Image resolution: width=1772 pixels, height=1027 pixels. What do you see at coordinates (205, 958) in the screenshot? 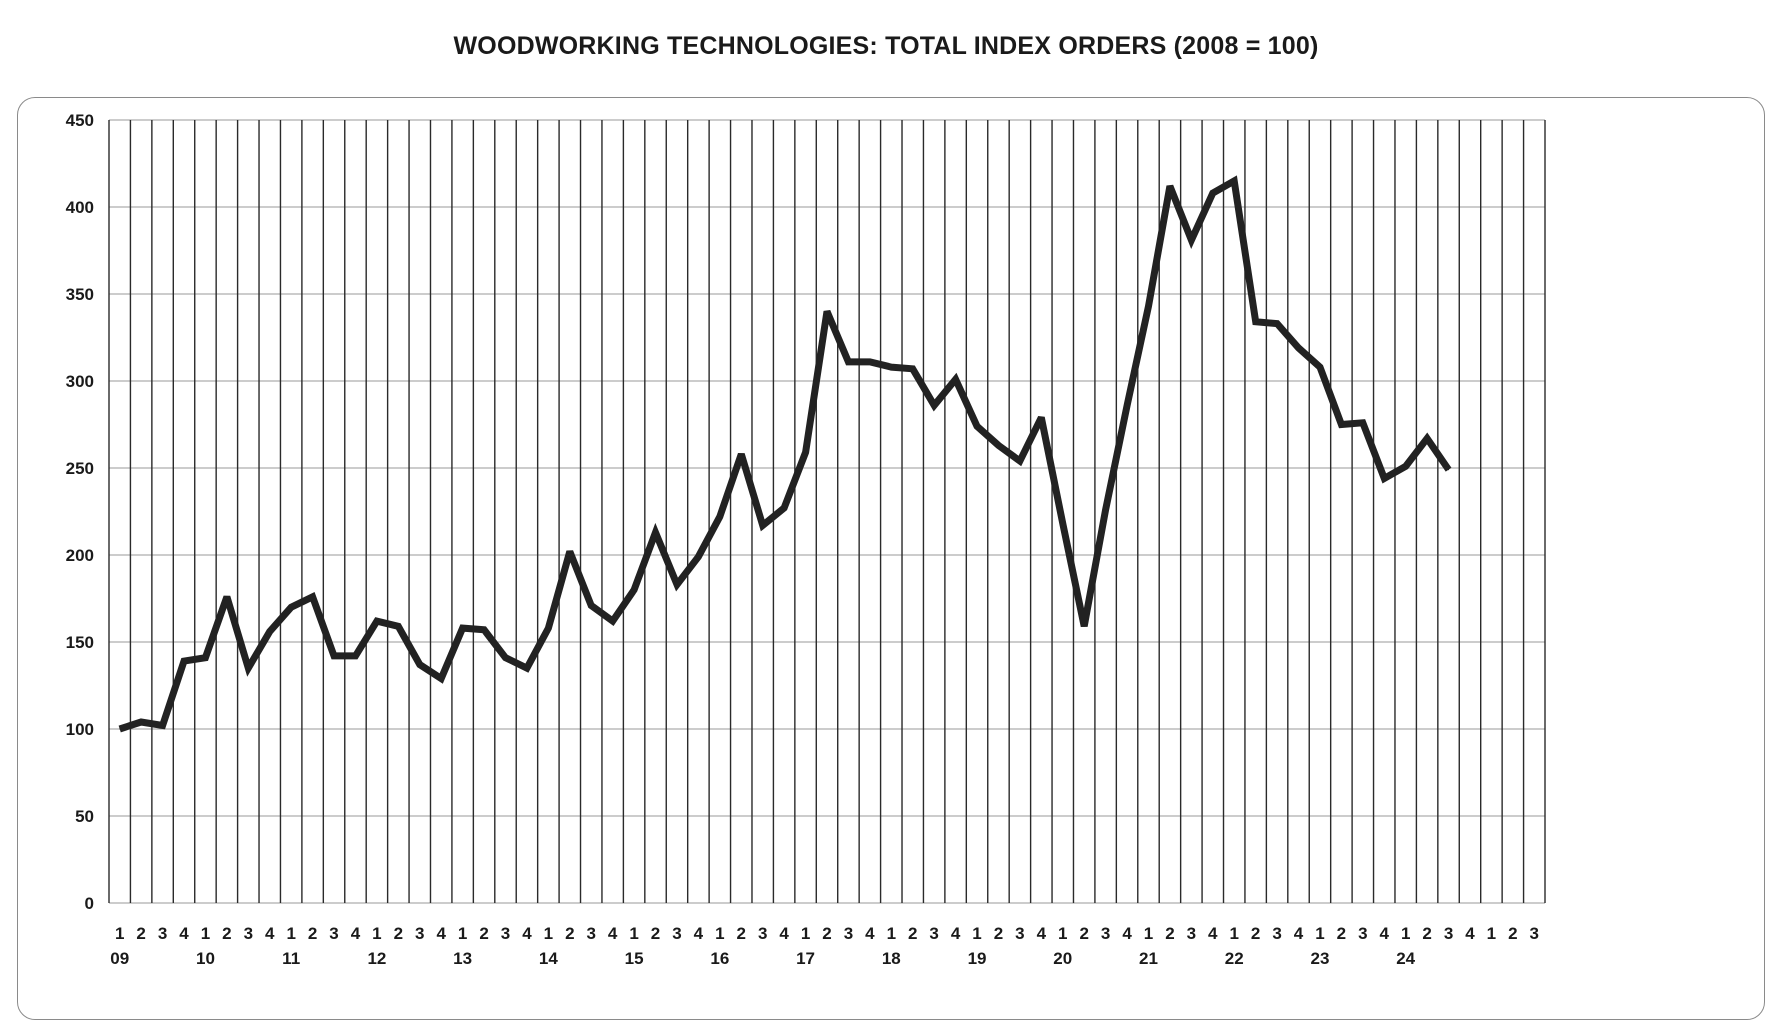
I see `x-year-label: 10` at bounding box center [205, 958].